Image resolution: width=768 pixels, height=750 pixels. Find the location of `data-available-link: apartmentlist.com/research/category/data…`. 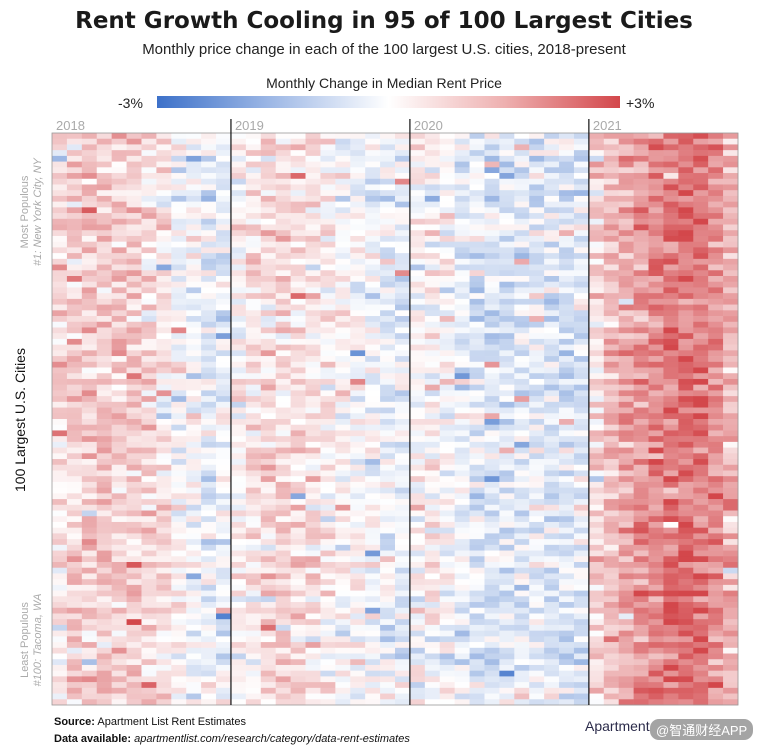

data-available-link: apartmentlist.com/research/category/data… is located at coordinates (272, 739).